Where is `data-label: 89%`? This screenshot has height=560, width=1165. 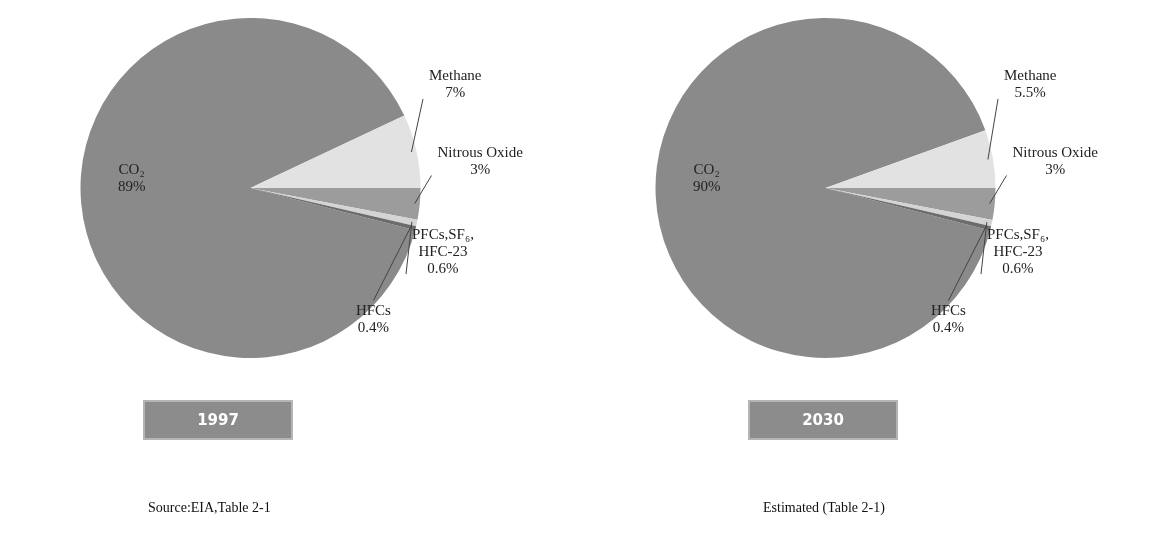 data-label: 89% is located at coordinates (131, 185).